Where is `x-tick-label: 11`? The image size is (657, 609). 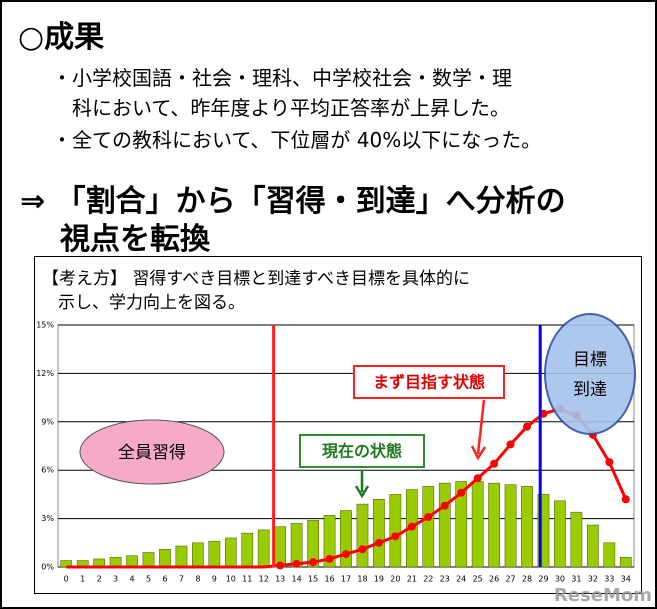
x-tick-label: 11 is located at coordinates (247, 579).